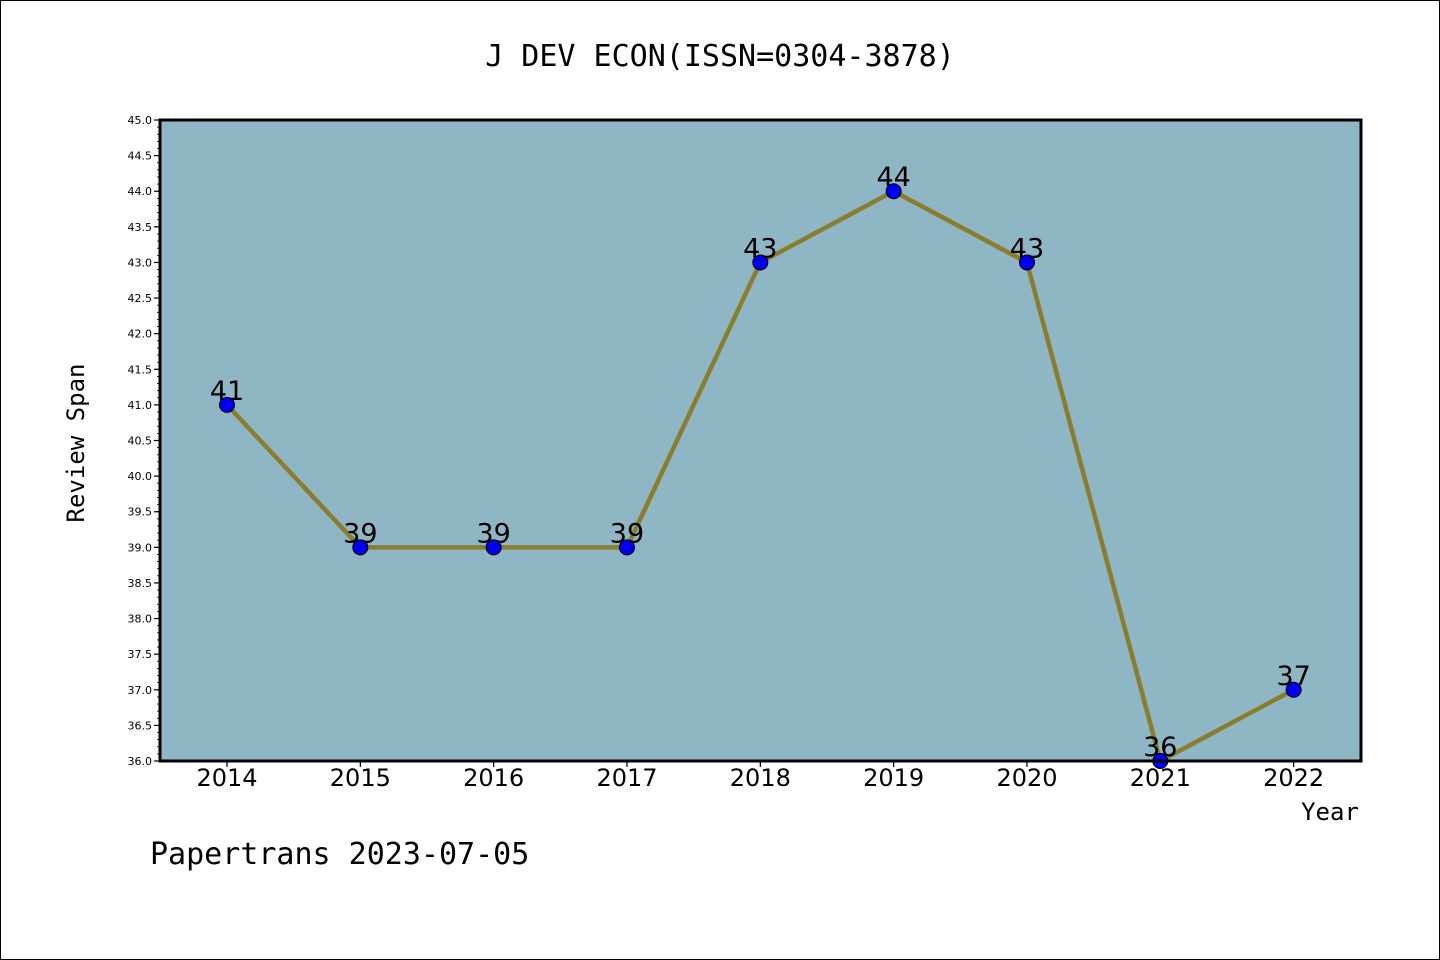  Describe the element at coordinates (226, 778) in the screenshot. I see `x-tick-label: 2014` at that location.